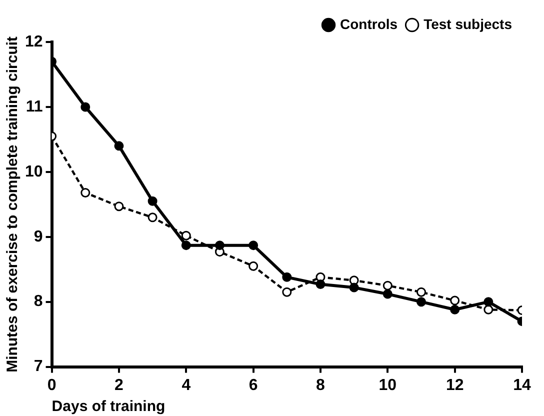  What do you see at coordinates (186, 385) in the screenshot?
I see `x-tick-label: 4` at bounding box center [186, 385].